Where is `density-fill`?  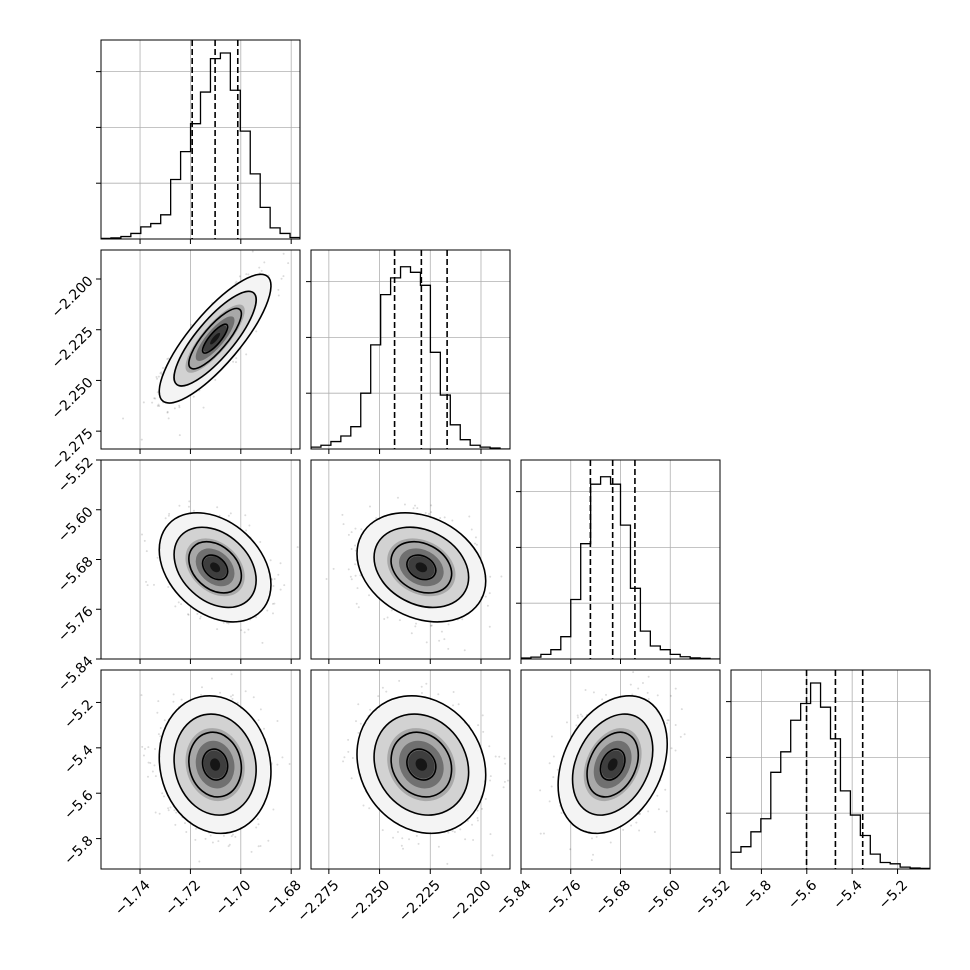
density-fill is located at coordinates (215, 338).